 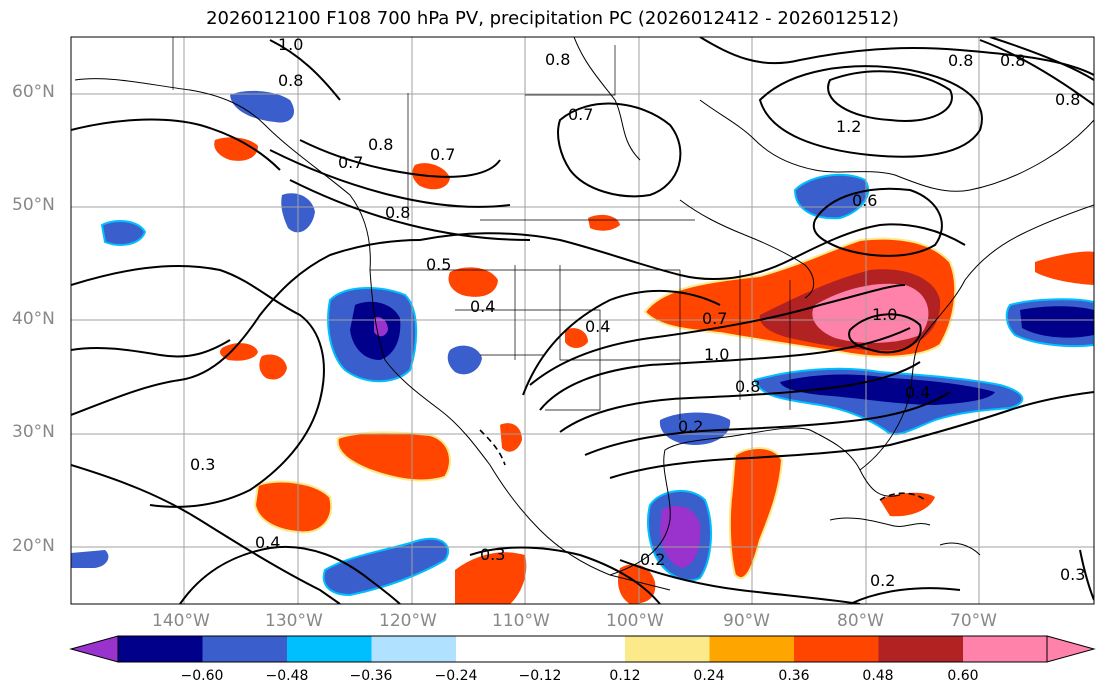 I want to click on colorbar, so click(x=582, y=649).